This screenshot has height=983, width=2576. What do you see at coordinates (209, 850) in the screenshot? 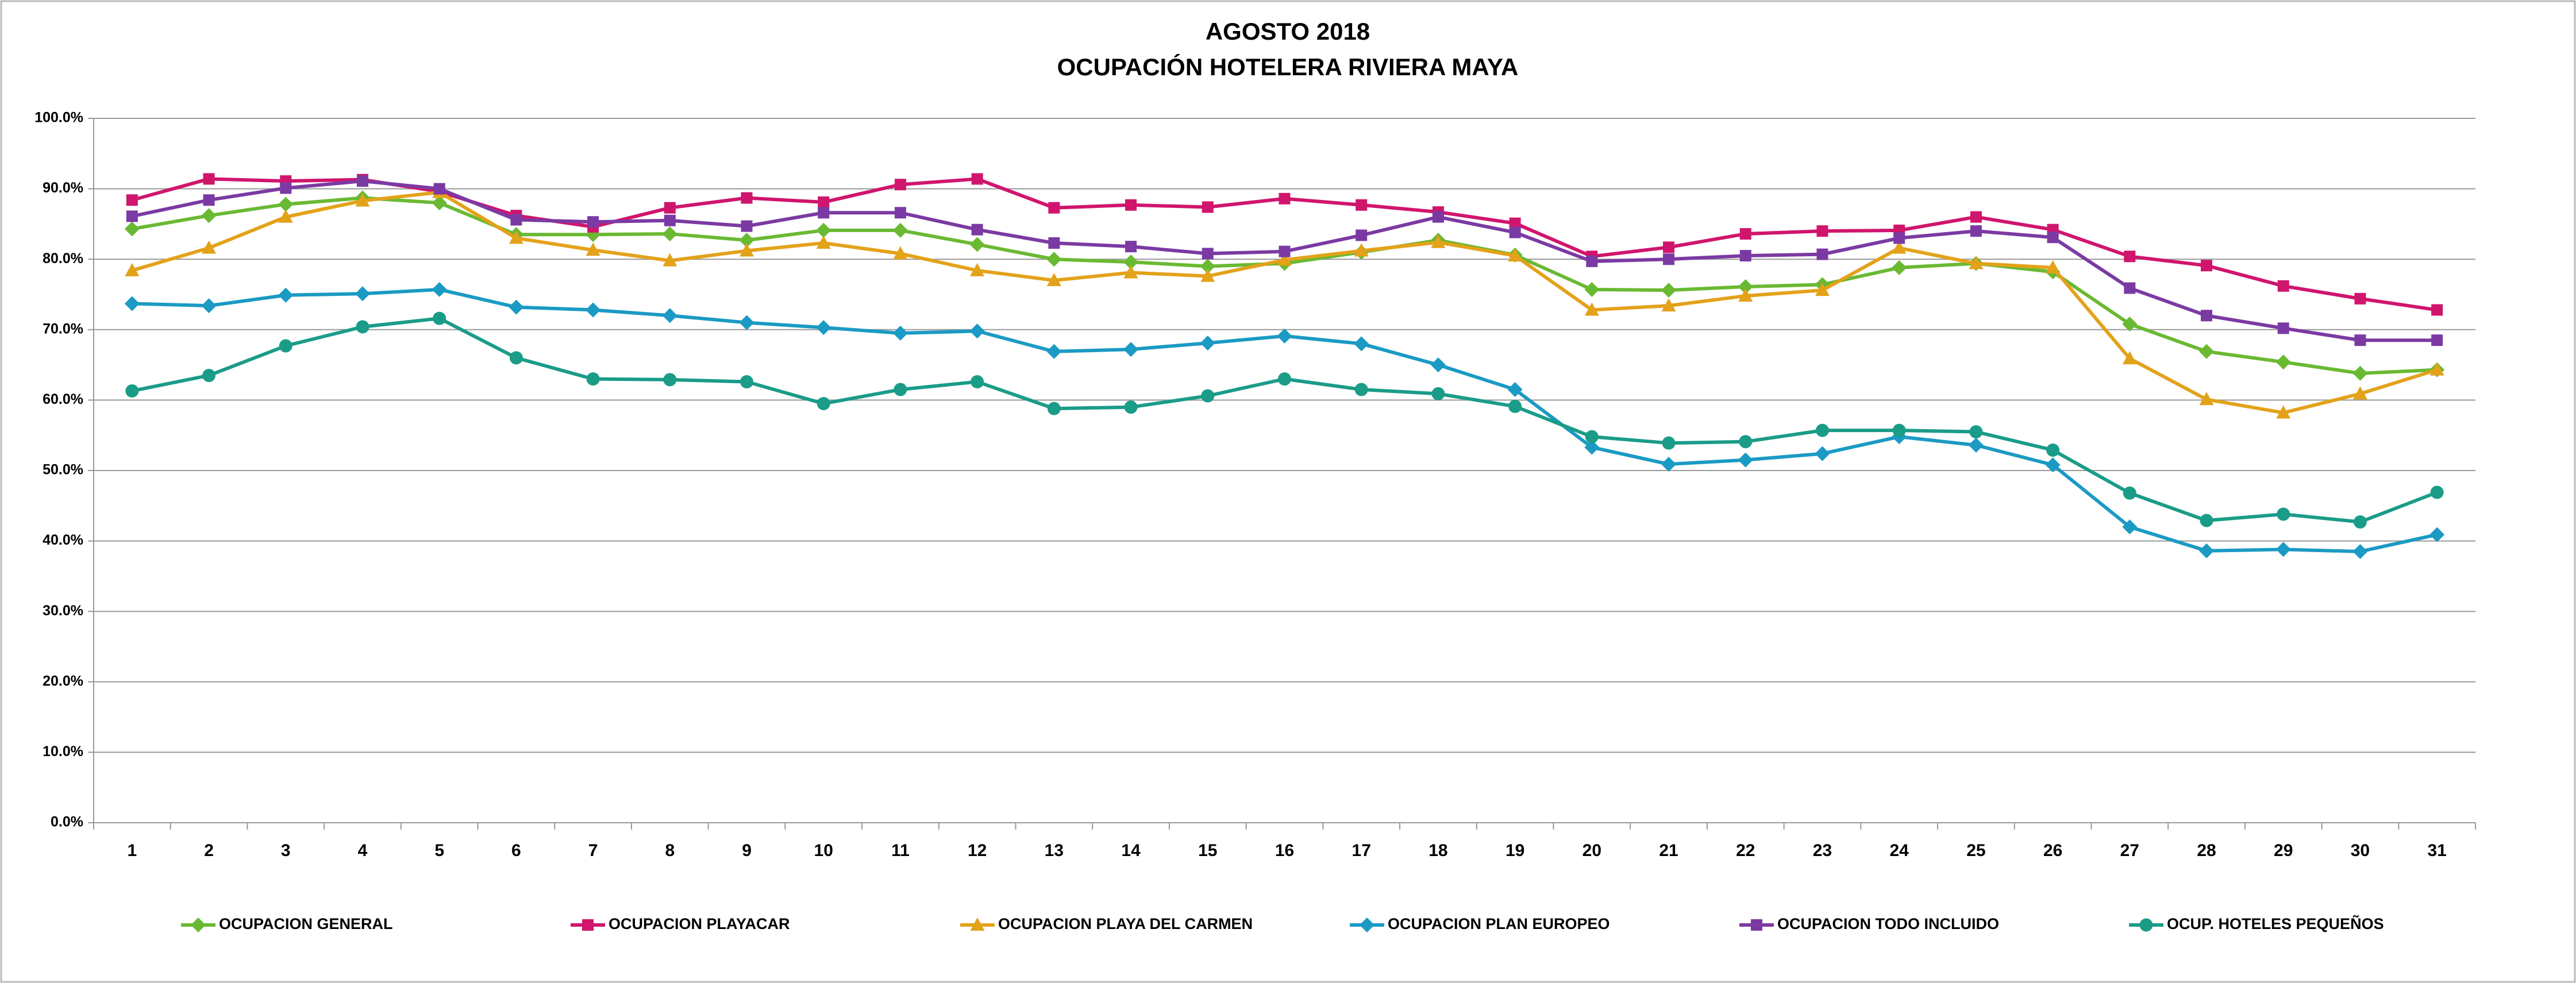
I see `x-tick-label: 2` at bounding box center [209, 850].